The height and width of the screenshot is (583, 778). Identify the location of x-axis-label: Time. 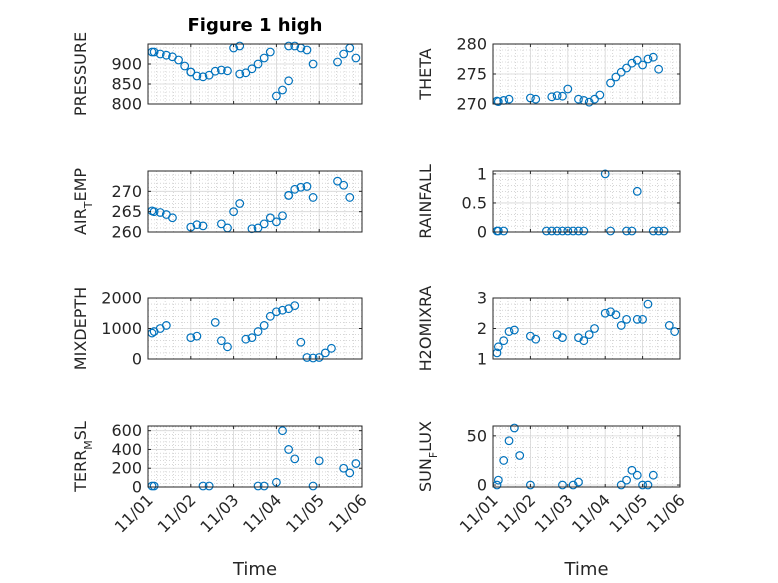
(254, 569).